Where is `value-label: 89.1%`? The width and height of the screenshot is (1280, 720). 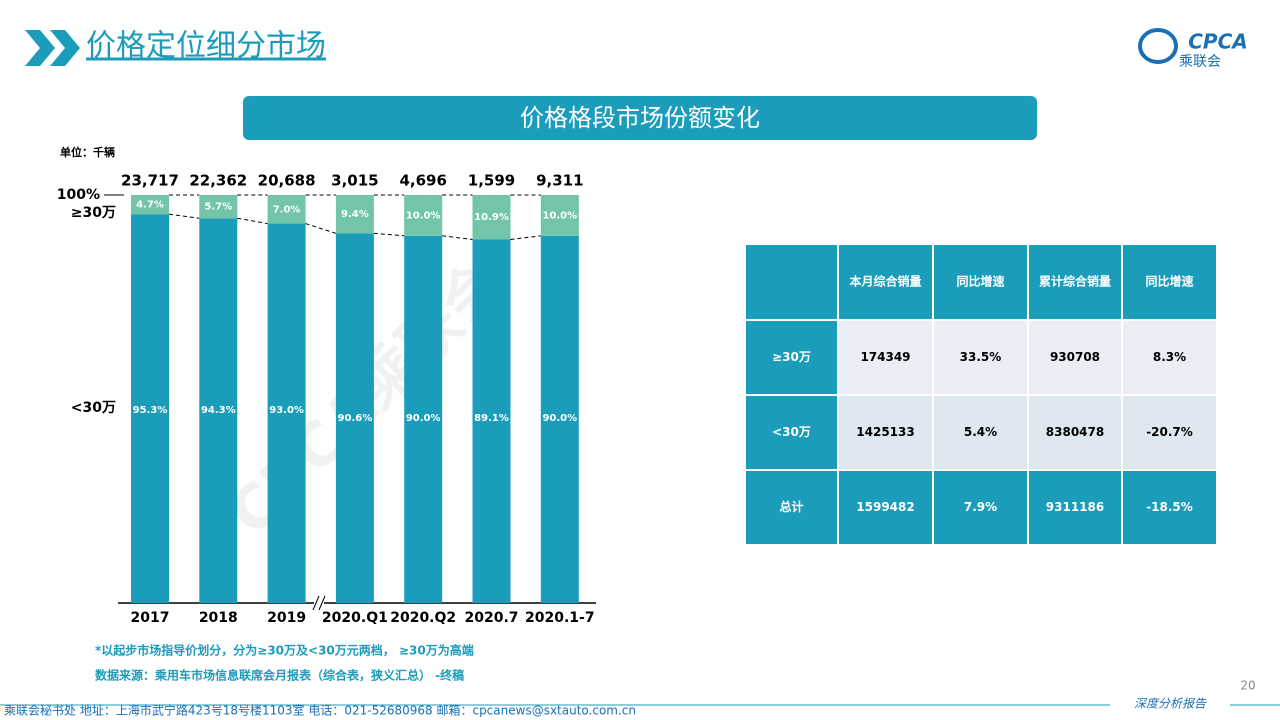 value-label: 89.1% is located at coordinates (491, 418).